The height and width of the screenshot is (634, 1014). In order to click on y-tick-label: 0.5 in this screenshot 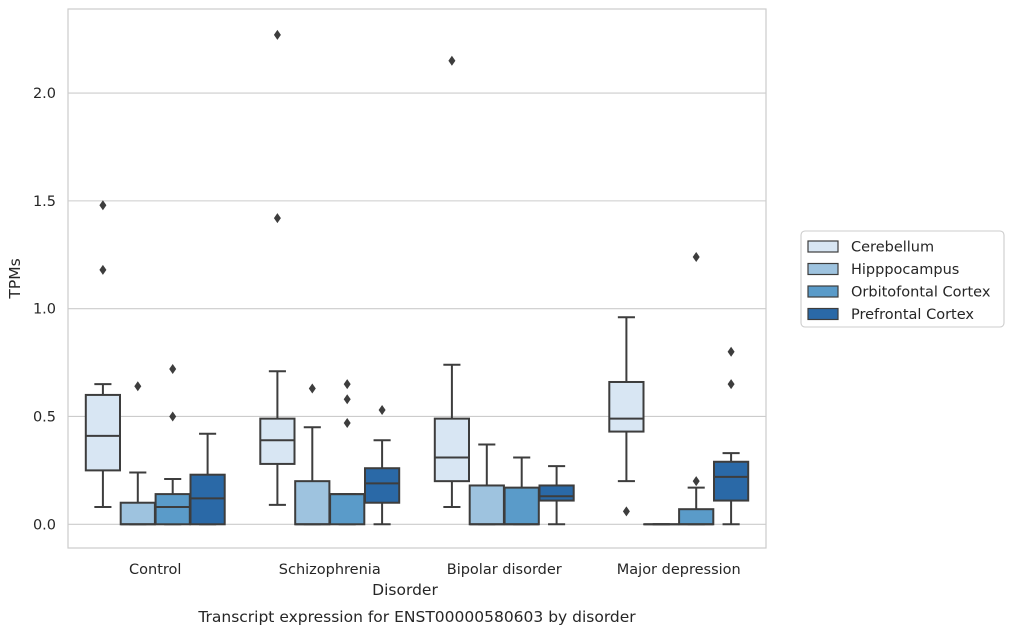, I will do `click(44, 417)`.